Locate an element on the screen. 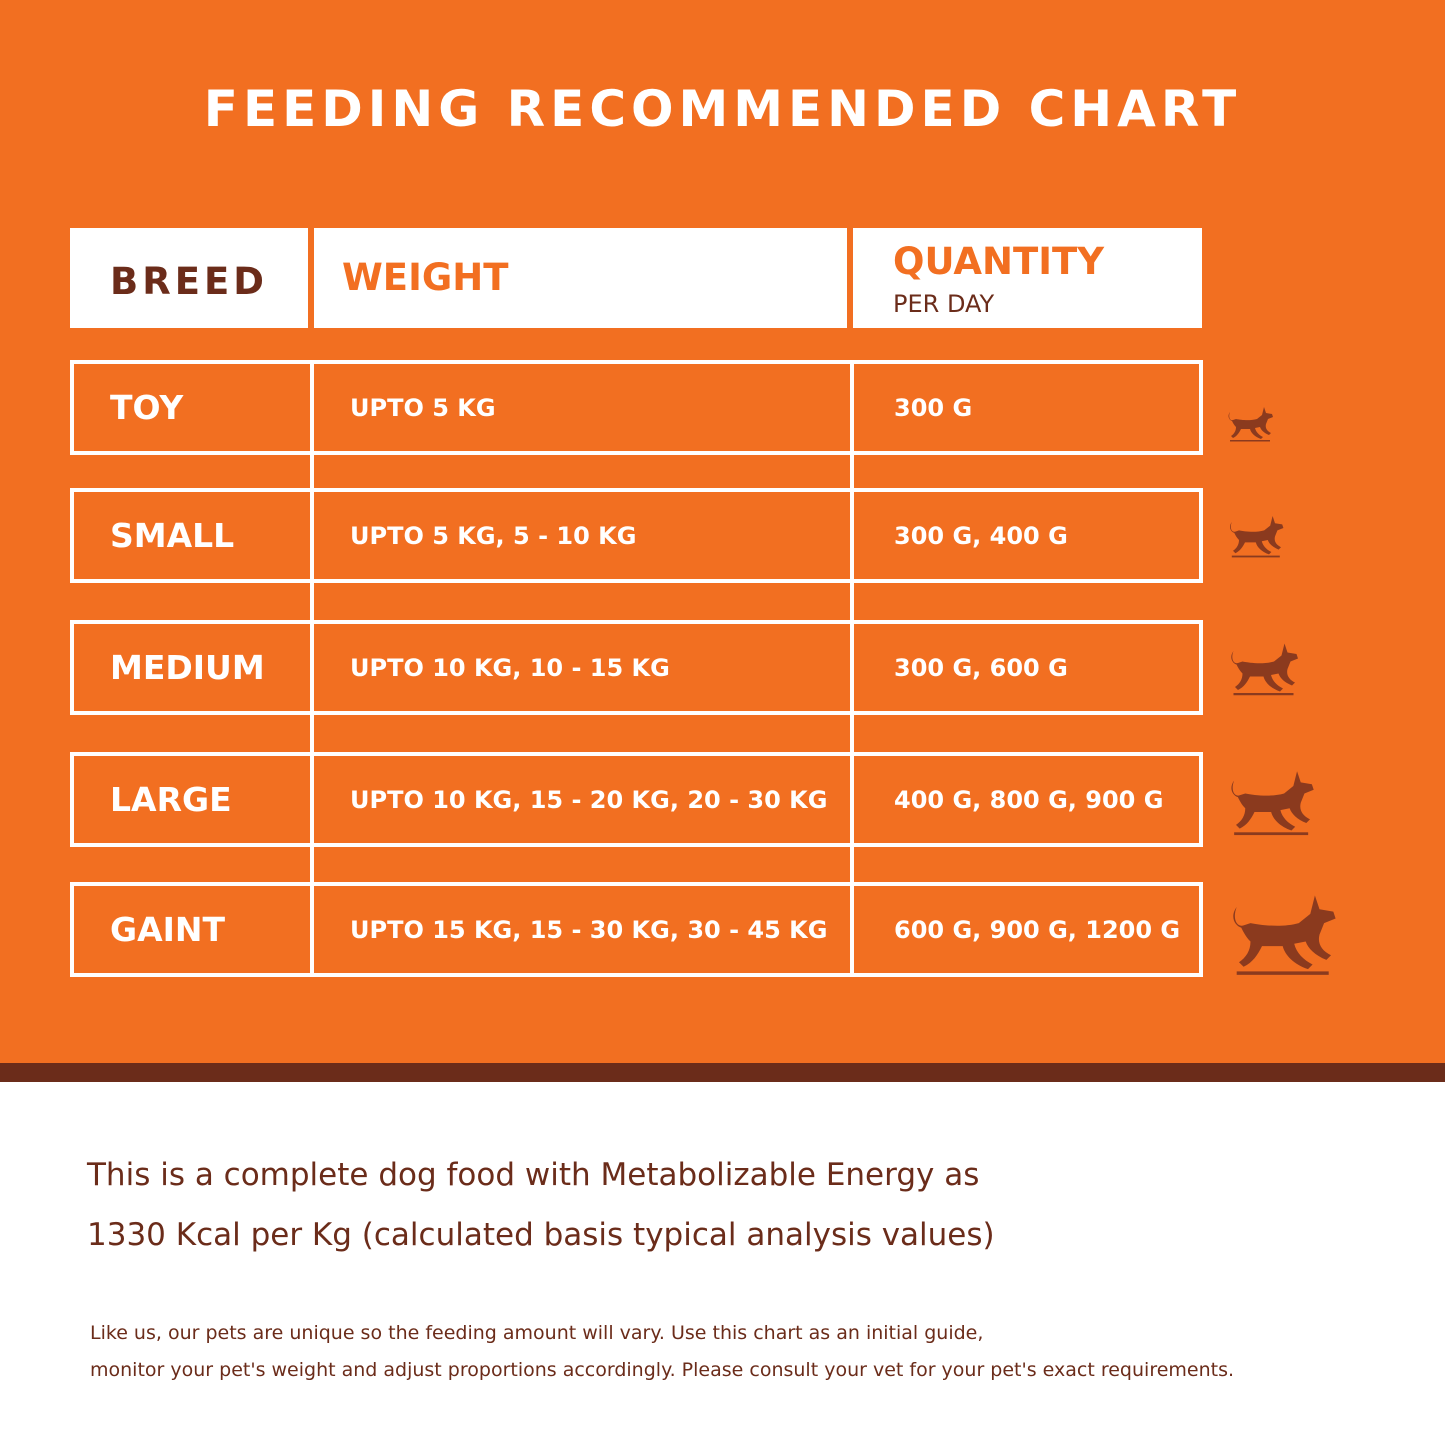 The width and height of the screenshot is (1445, 1445). header-breed: BREED is located at coordinates (189, 278).